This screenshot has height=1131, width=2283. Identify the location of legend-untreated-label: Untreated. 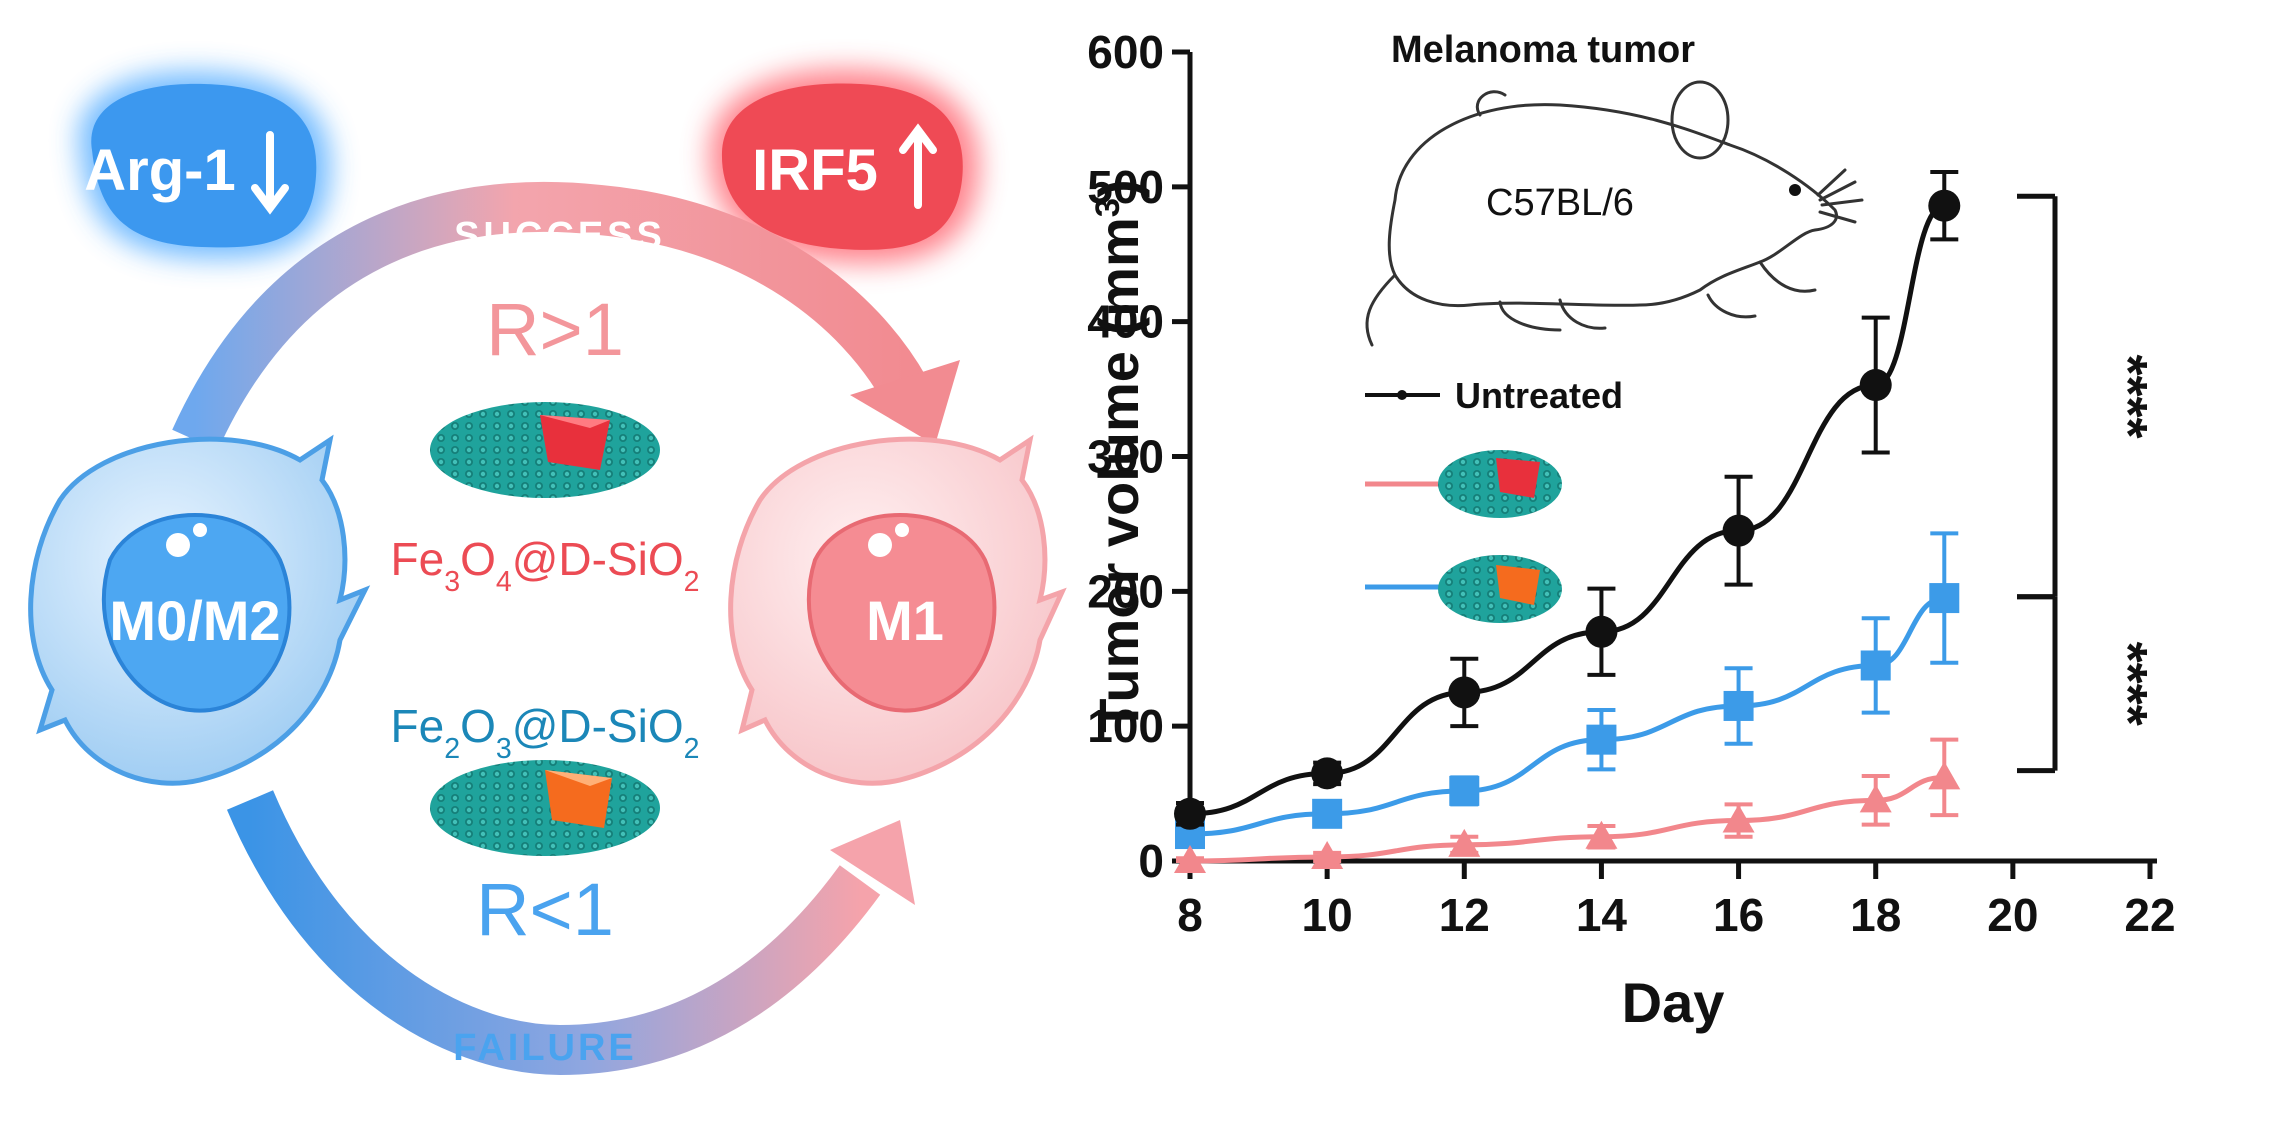
(1539, 395).